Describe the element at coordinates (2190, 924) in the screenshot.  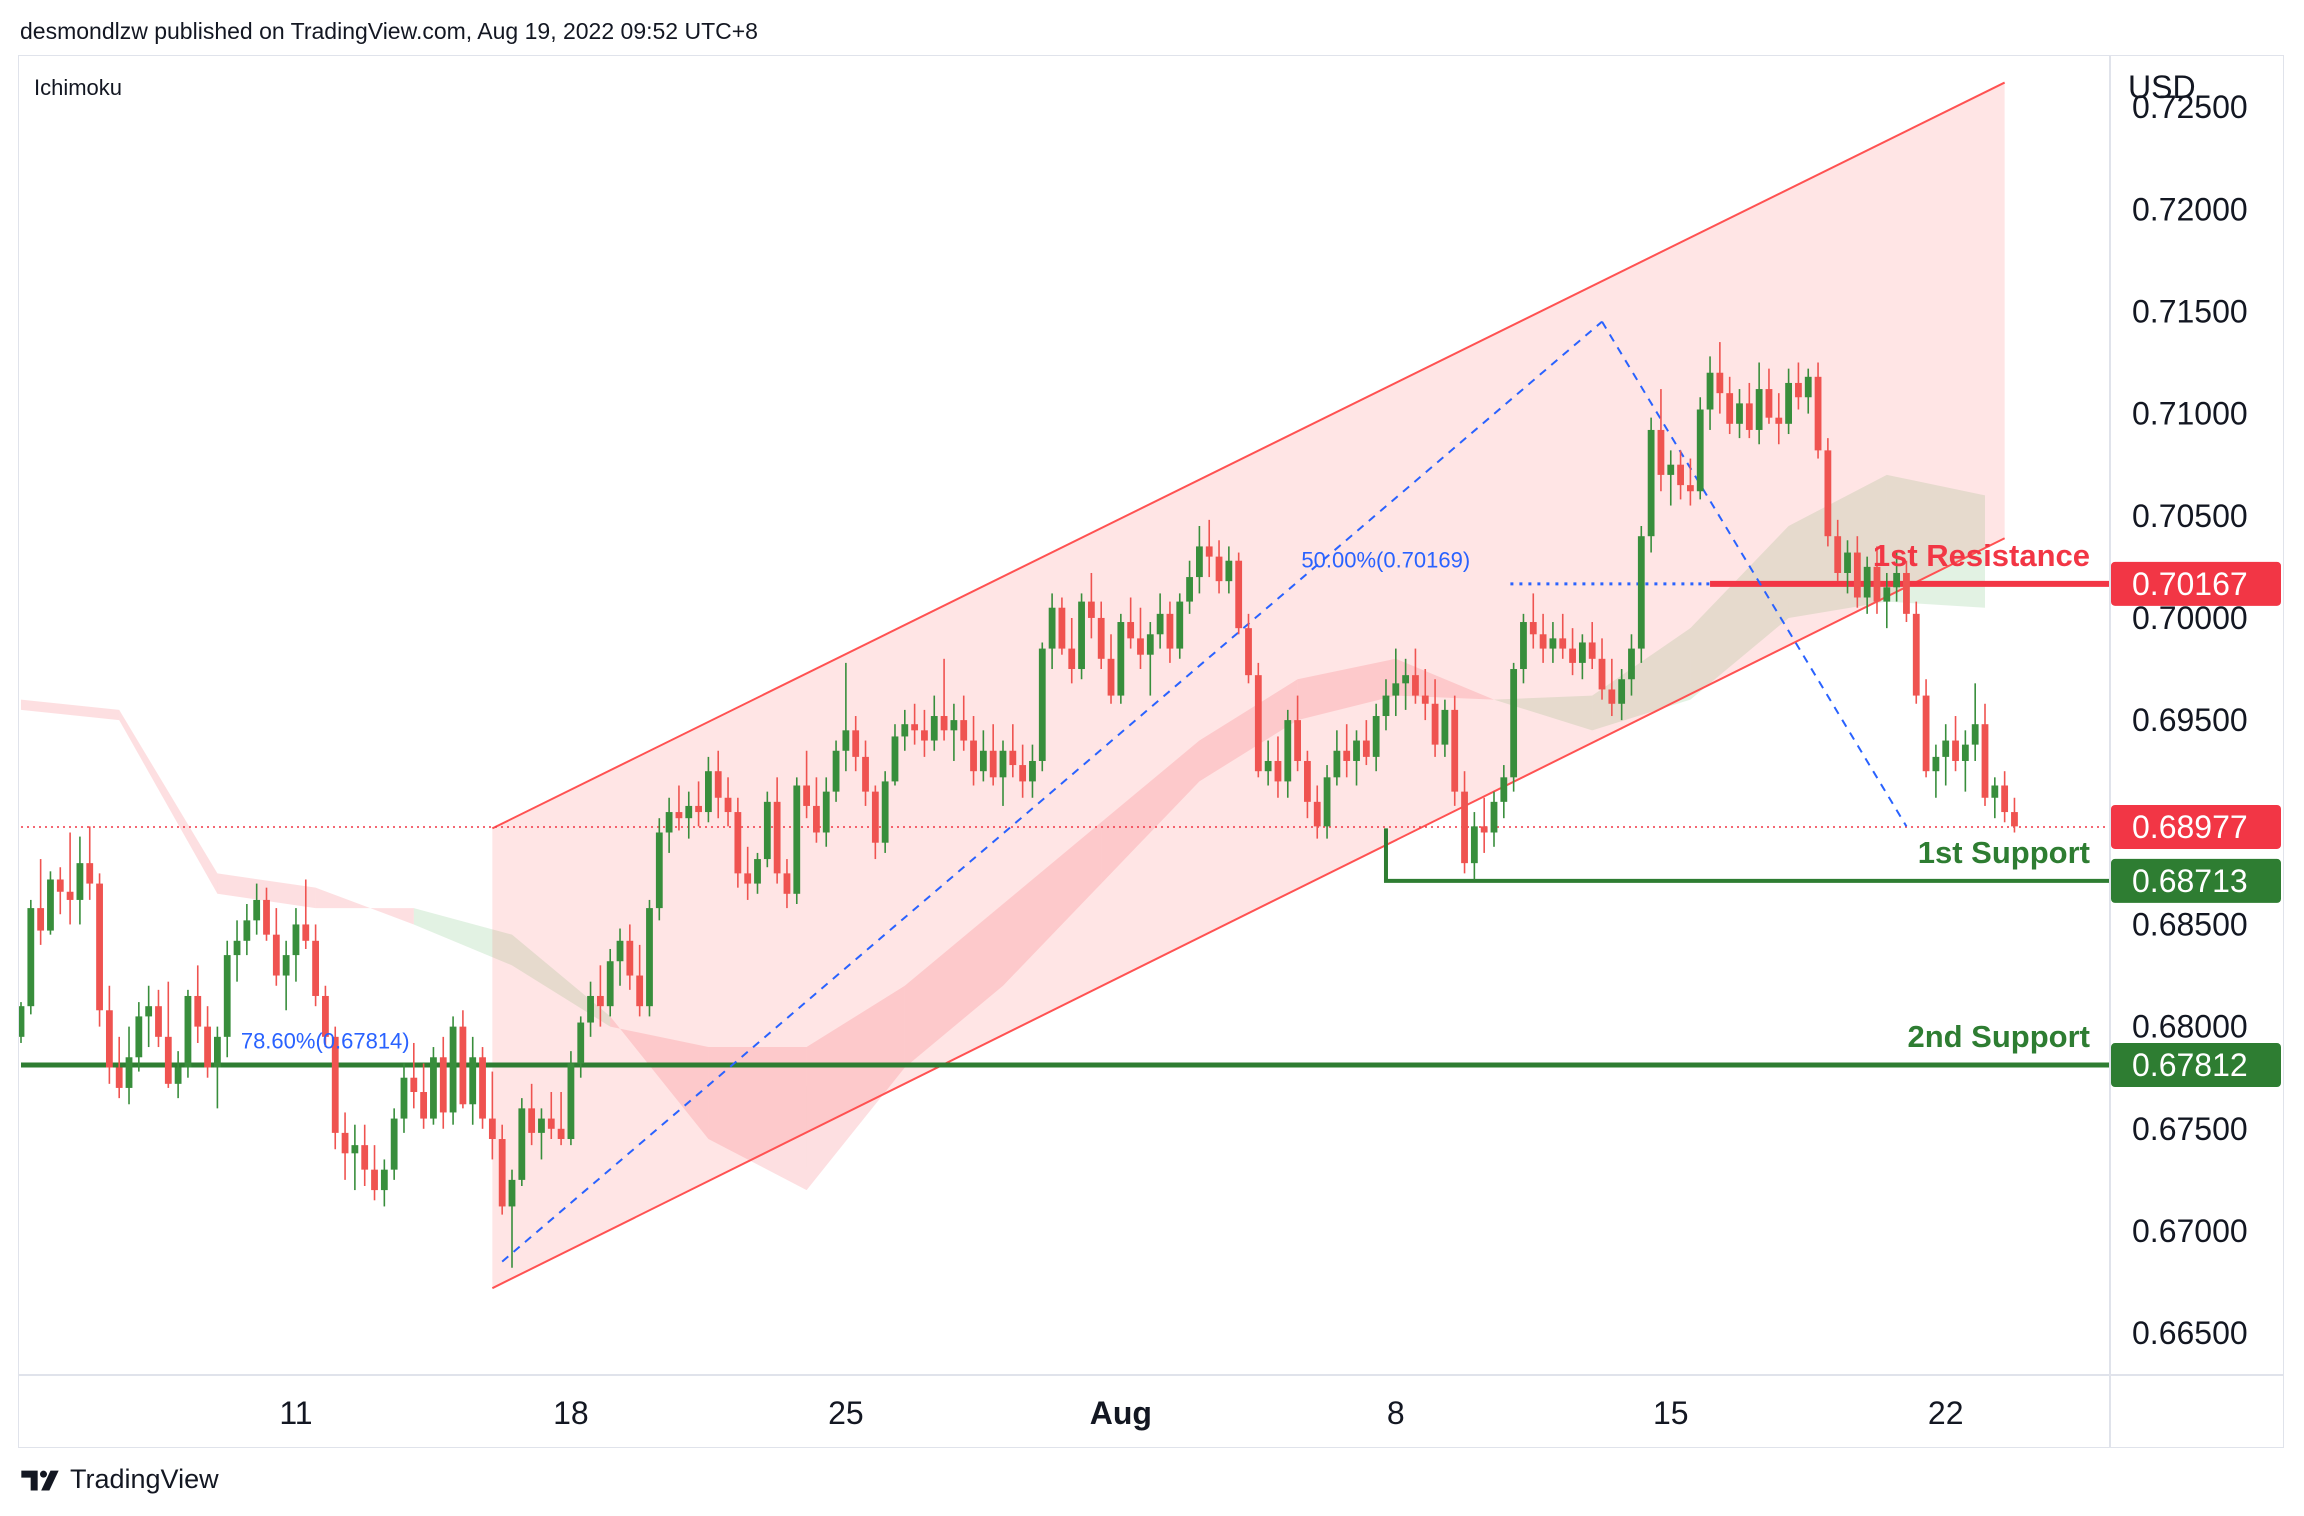
I see `y-tick-label: 0.68500` at that location.